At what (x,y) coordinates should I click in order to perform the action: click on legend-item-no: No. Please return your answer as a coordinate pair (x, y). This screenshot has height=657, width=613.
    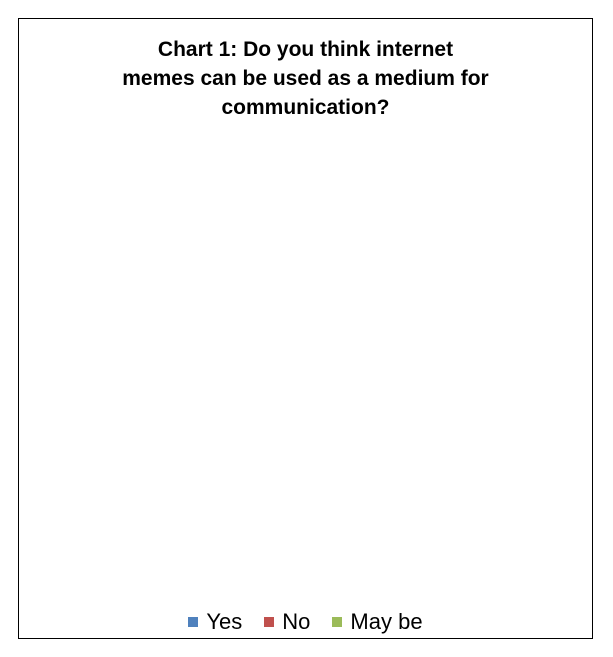
    Looking at the image, I should click on (287, 622).